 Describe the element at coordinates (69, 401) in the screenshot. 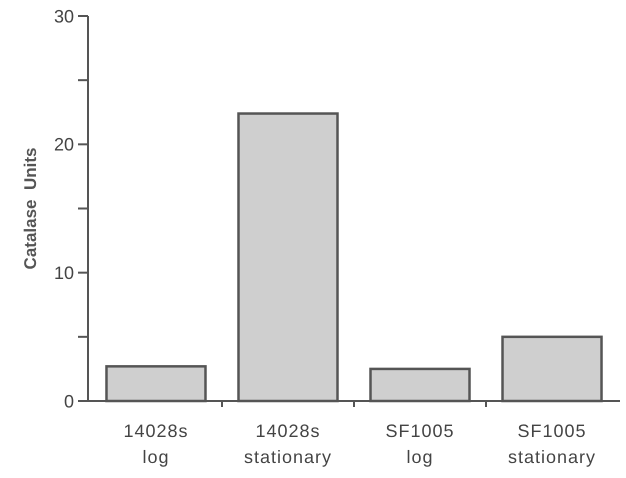

I see `y-tick-label: 0` at that location.